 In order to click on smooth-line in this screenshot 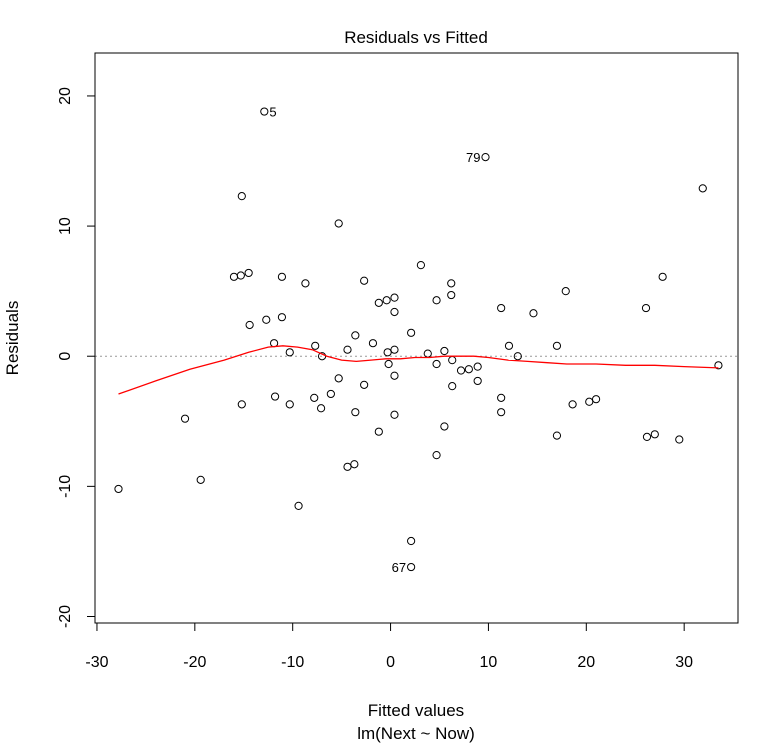, I will do `click(418, 370)`.